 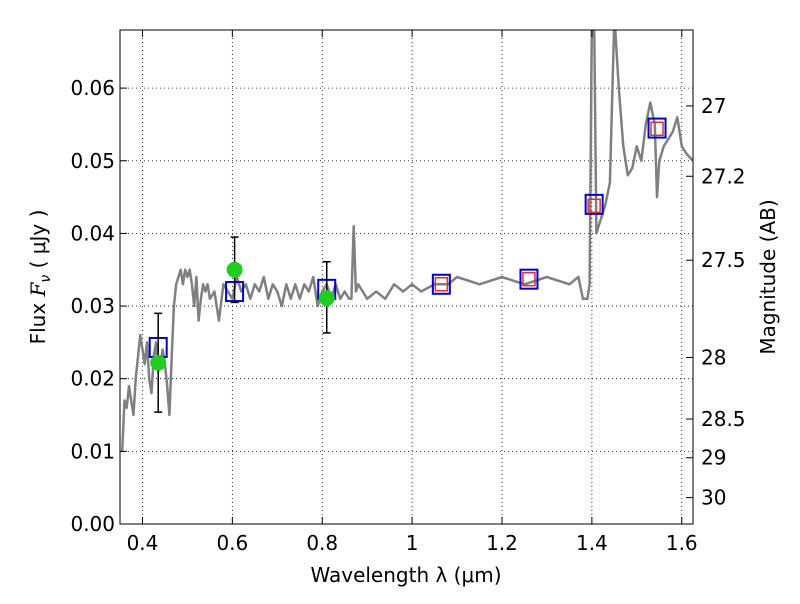 What do you see at coordinates (38, 320) in the screenshot?
I see `y-axis-label-prefix: Flux` at bounding box center [38, 320].